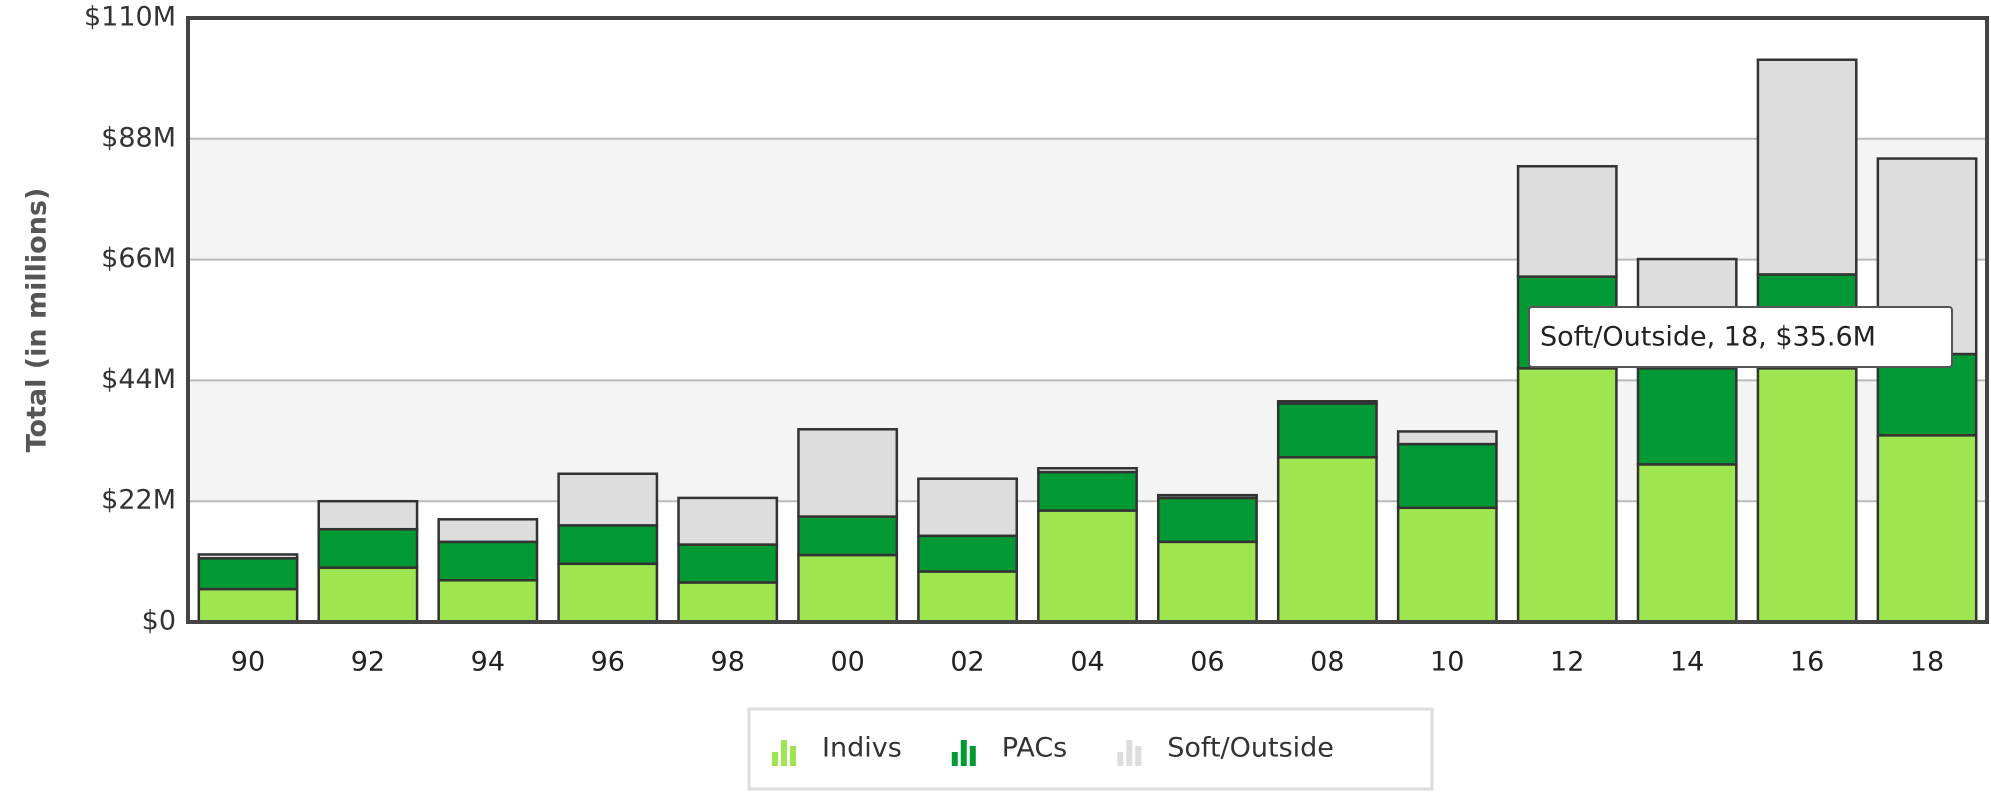 The width and height of the screenshot is (1991, 792). I want to click on y-tick-label: $110M, so click(130, 17).